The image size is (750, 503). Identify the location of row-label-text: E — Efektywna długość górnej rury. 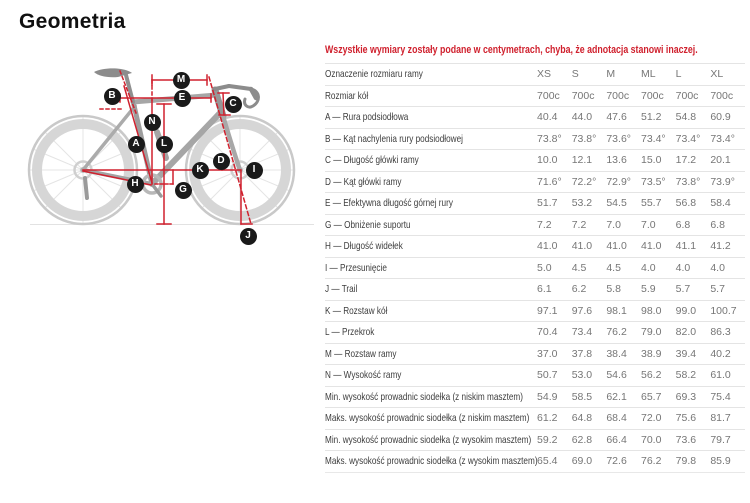
(389, 203).